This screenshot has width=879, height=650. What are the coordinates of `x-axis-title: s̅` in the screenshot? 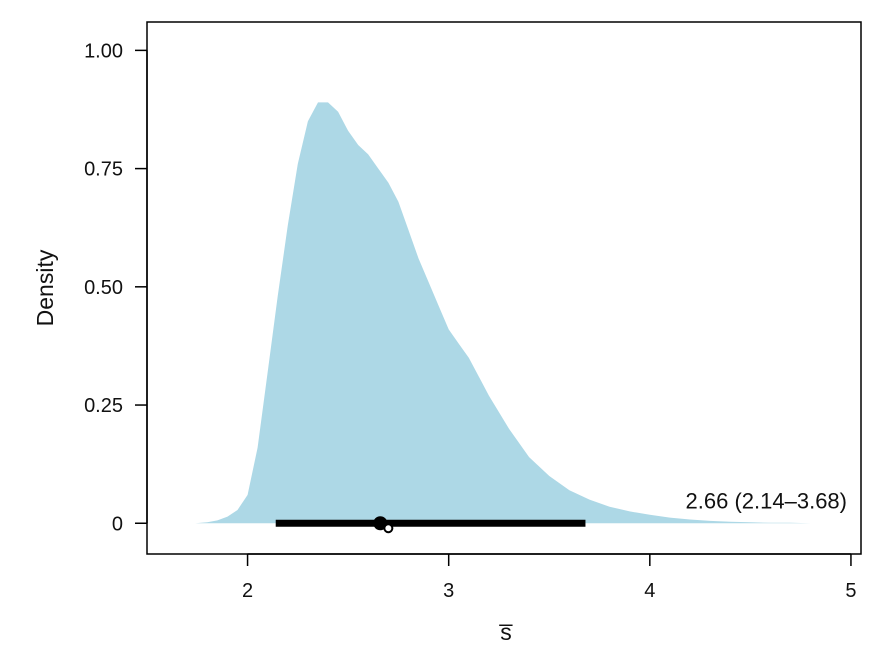 It's located at (506, 632).